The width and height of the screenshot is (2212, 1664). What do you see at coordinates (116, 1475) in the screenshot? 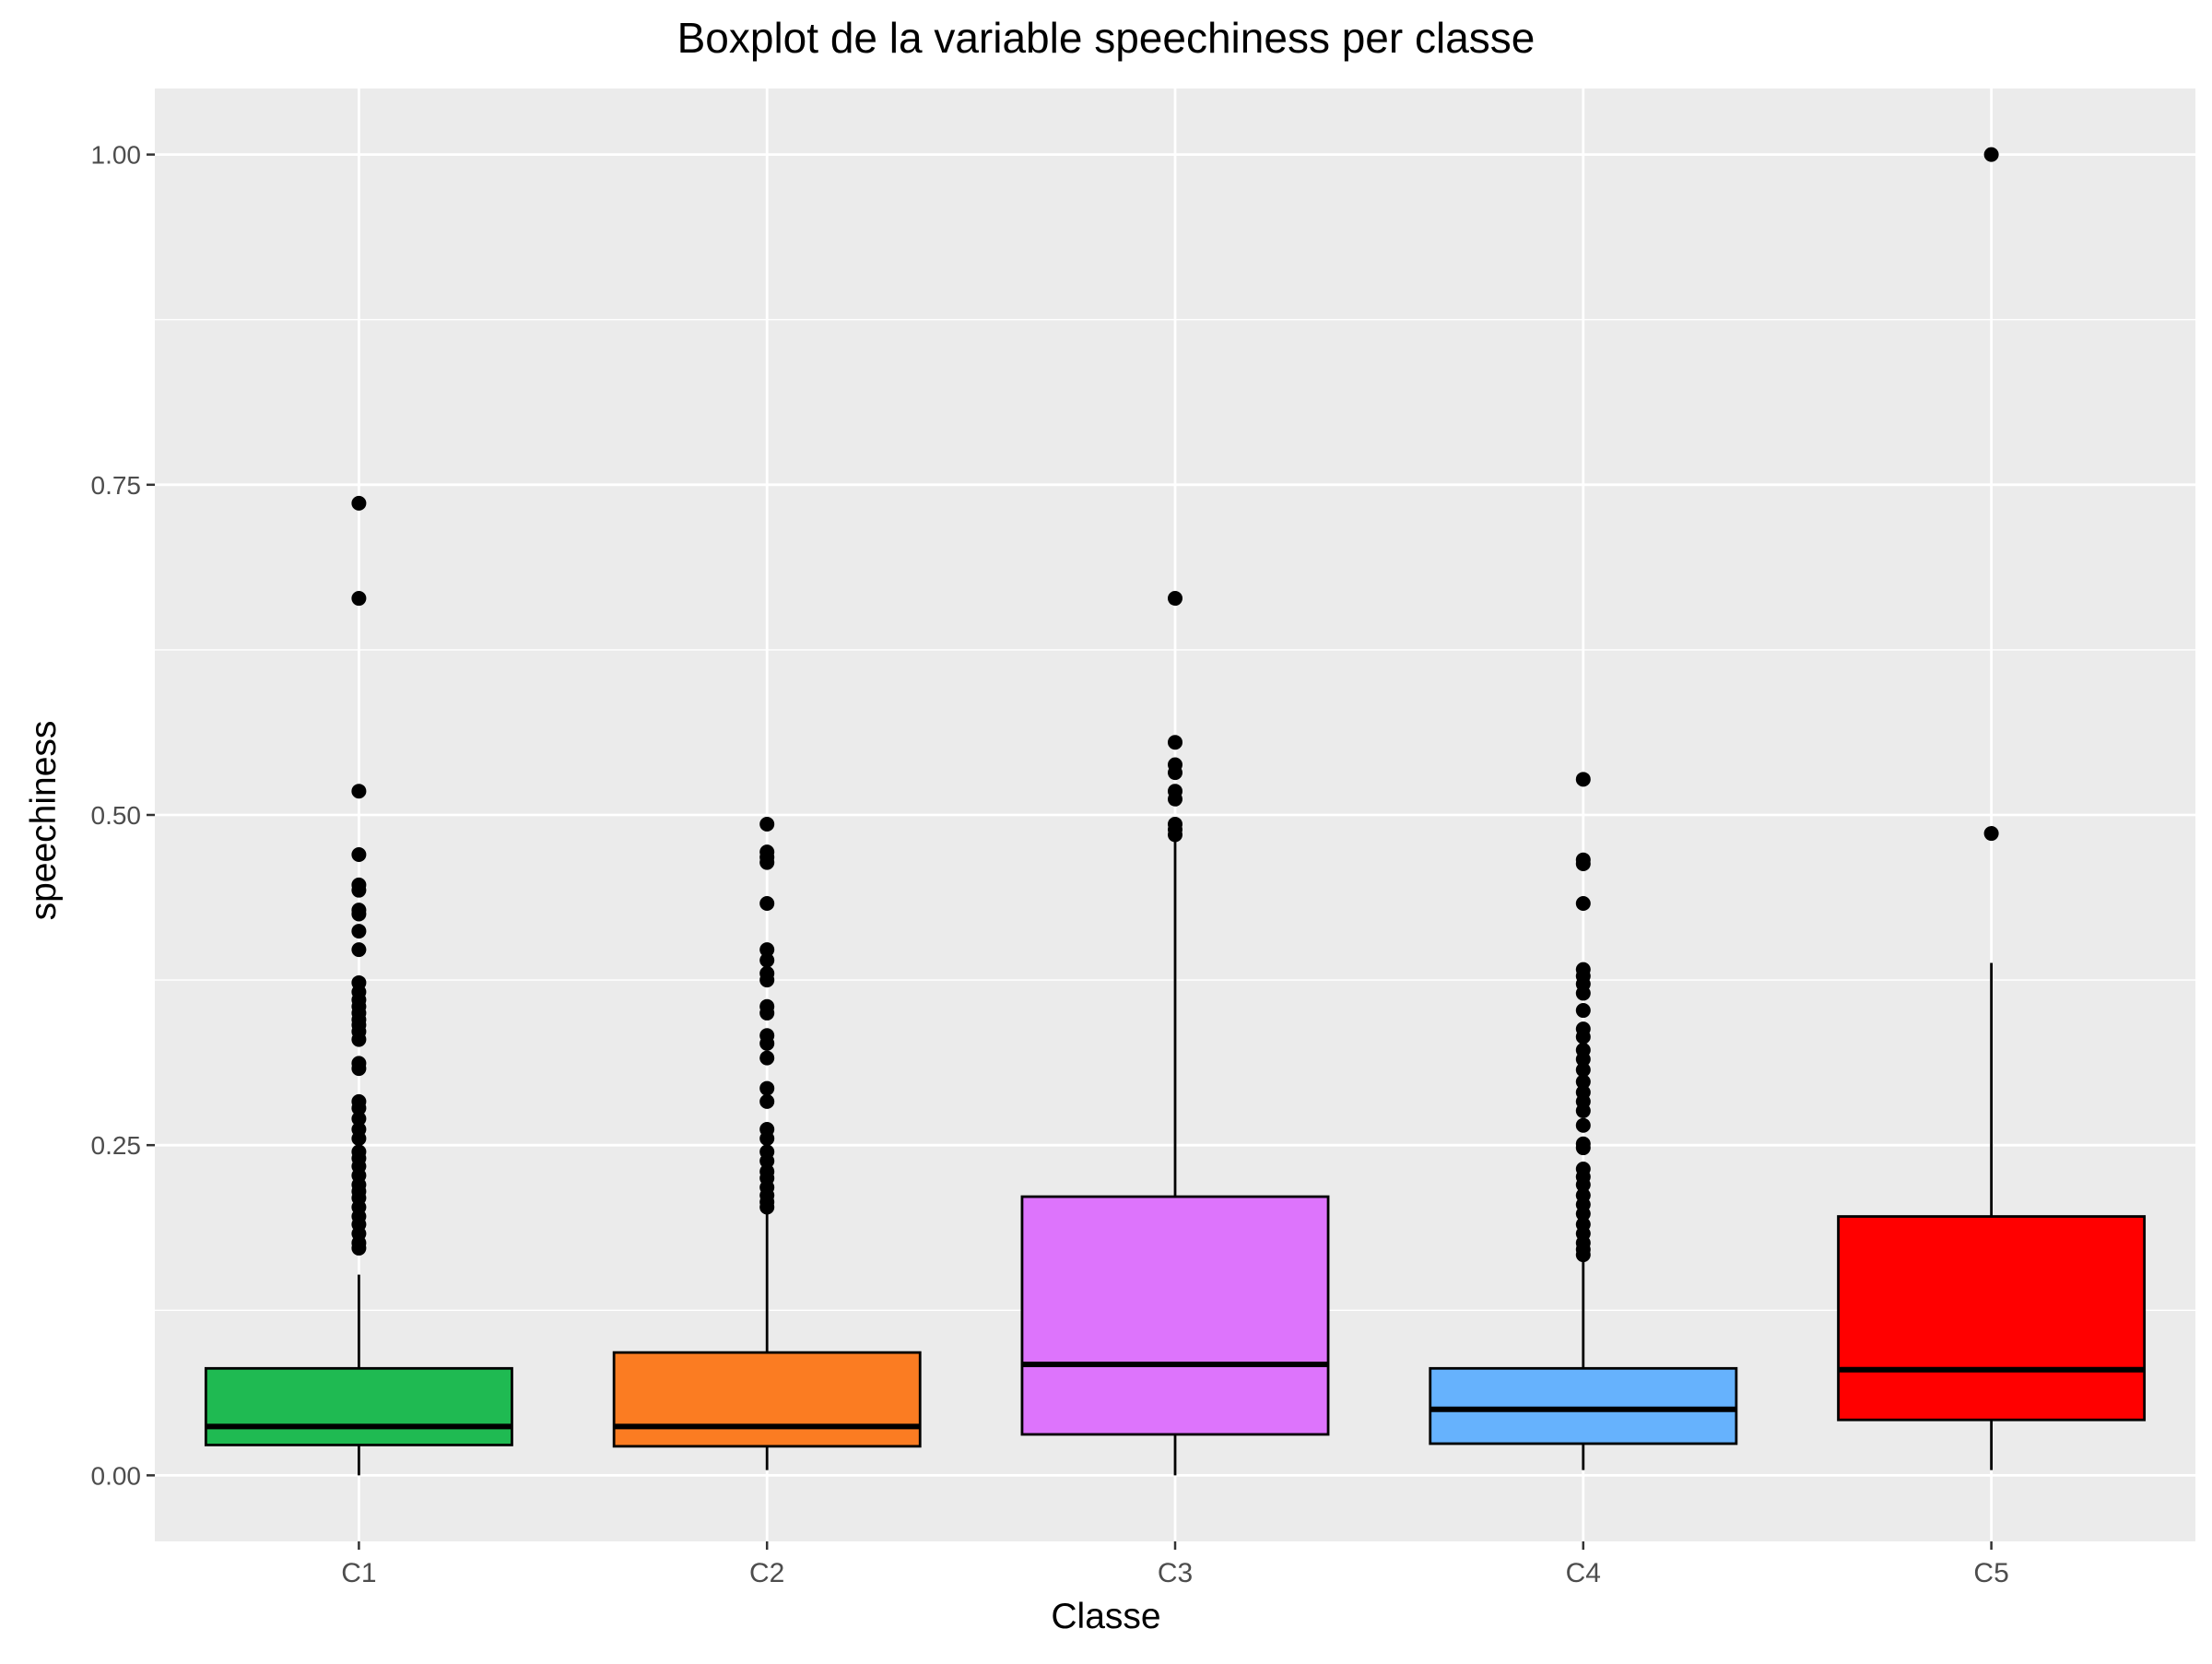
I see `y-tick-label: 0.00` at bounding box center [116, 1475].